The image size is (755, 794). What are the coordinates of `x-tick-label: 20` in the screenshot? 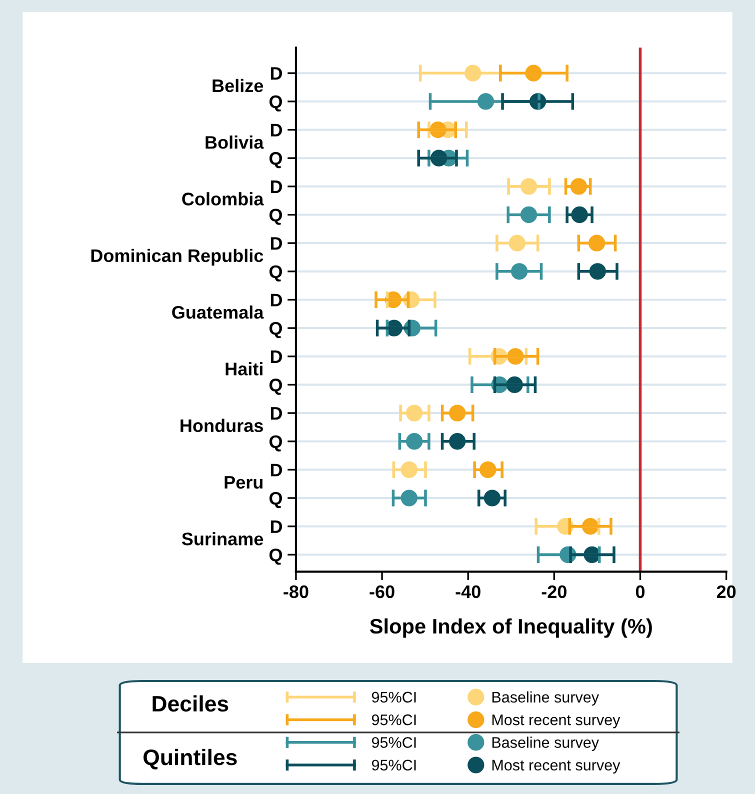 It's located at (726, 591).